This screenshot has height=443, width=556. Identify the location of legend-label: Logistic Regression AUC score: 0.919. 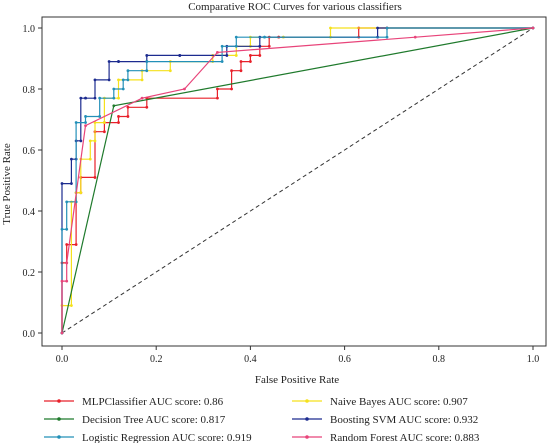
(167, 437).